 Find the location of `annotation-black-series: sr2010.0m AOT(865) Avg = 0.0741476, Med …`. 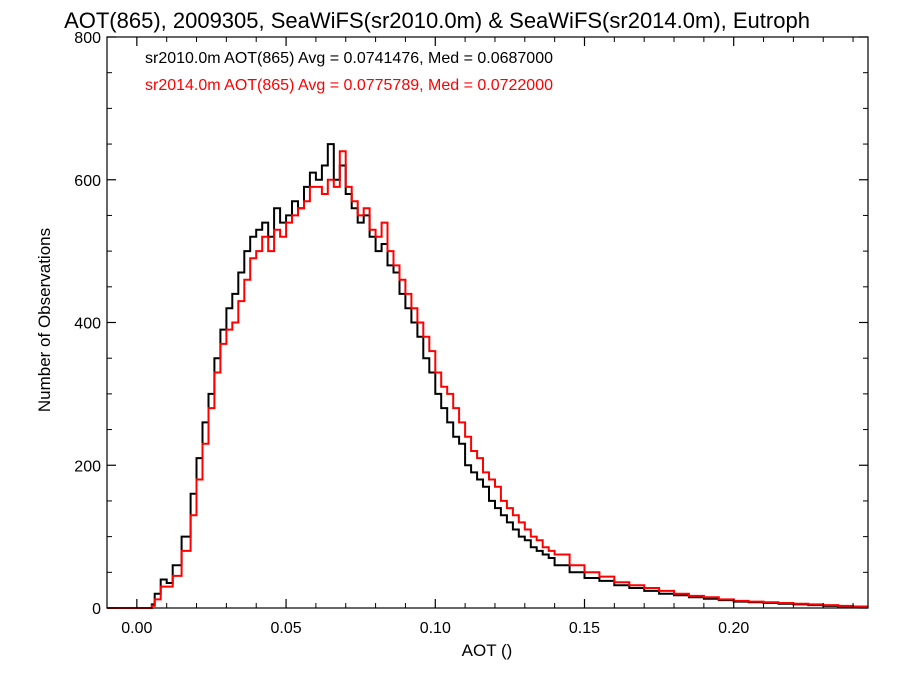

annotation-black-series: sr2010.0m AOT(865) Avg = 0.0741476, Med … is located at coordinates (349, 58).